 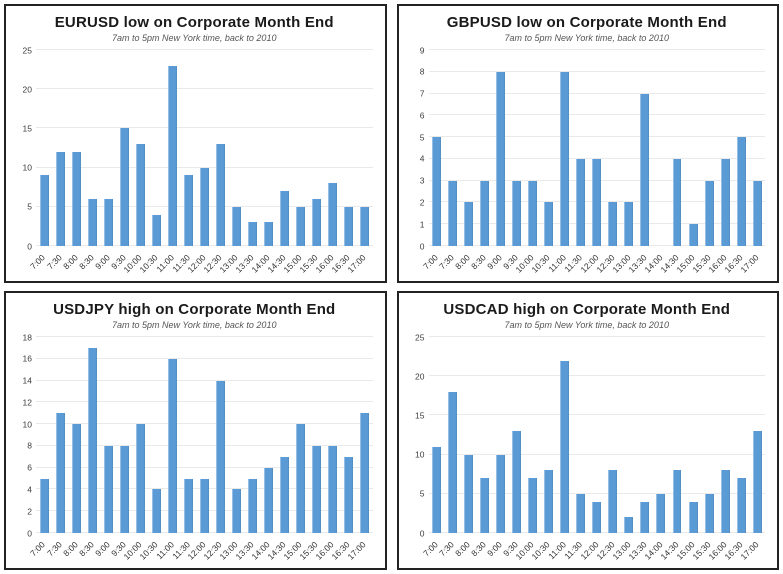 What do you see at coordinates (581, 513) in the screenshot?
I see `bar-11:30` at bounding box center [581, 513].